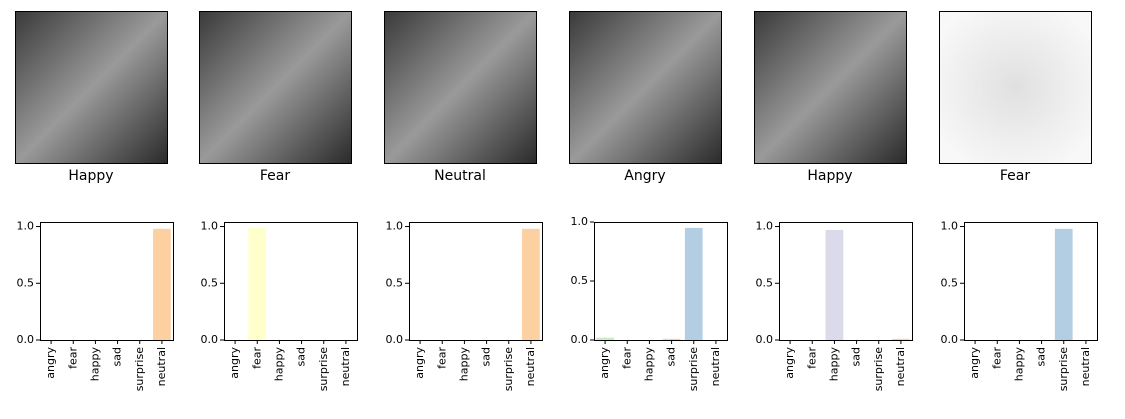  What do you see at coordinates (644, 176) in the screenshot?
I see `image-label: Angry` at bounding box center [644, 176].